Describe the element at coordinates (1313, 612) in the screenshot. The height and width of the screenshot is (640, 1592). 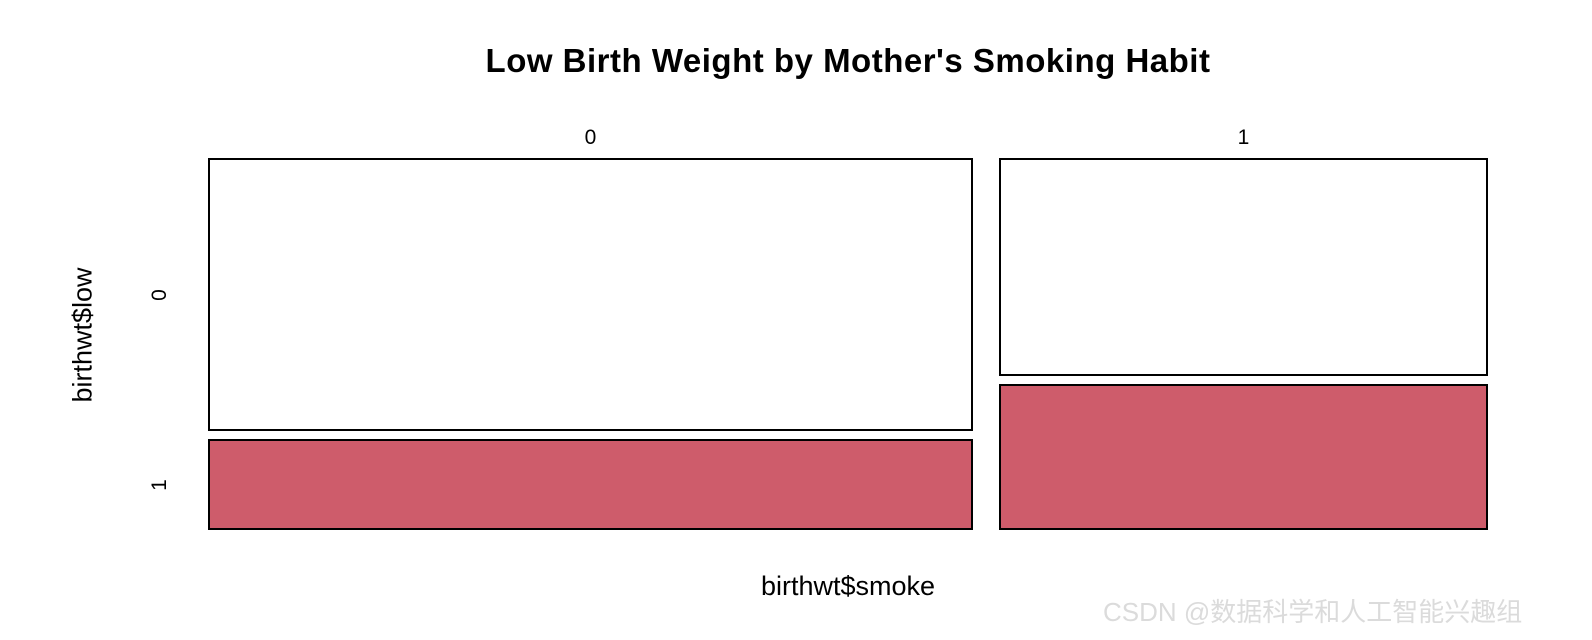
I see `watermark-text: CSDN @数据科学和人工智能兴趣组` at that location.